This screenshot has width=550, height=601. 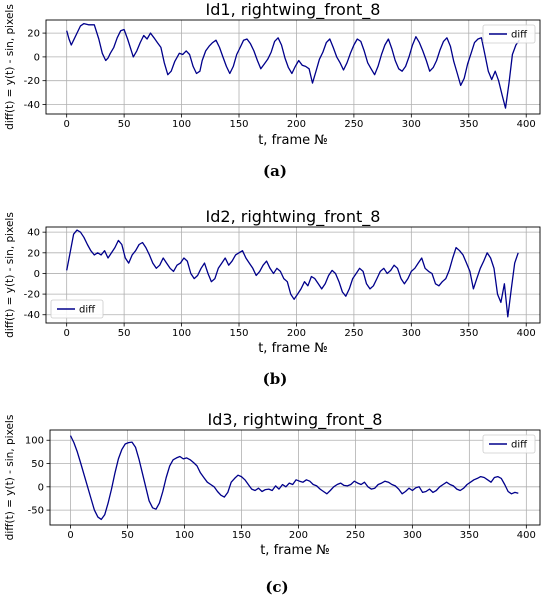 What do you see at coordinates (293, 10) in the screenshot?
I see `chart-title: Id1, rightwing_front_8` at bounding box center [293, 10].